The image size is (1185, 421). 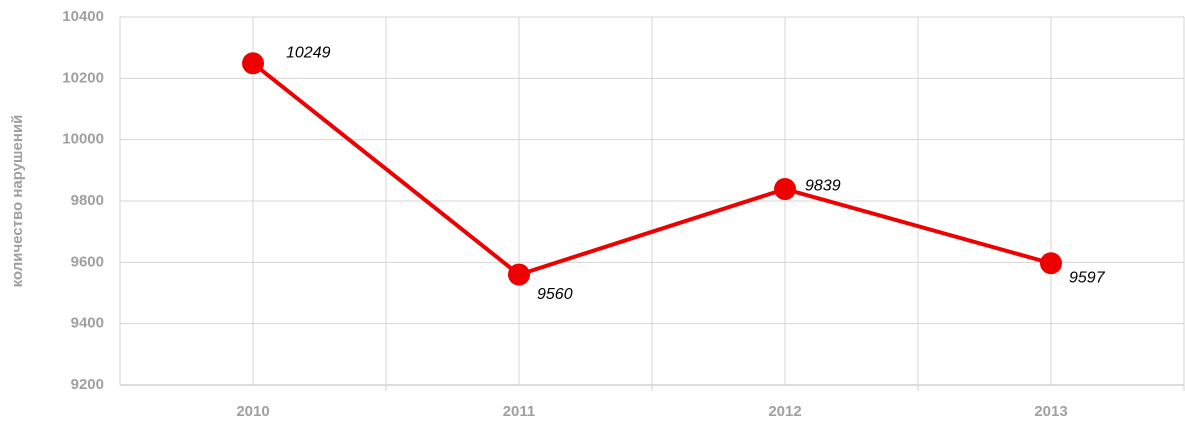 I want to click on x-tick-label: 2012, so click(x=784, y=411).